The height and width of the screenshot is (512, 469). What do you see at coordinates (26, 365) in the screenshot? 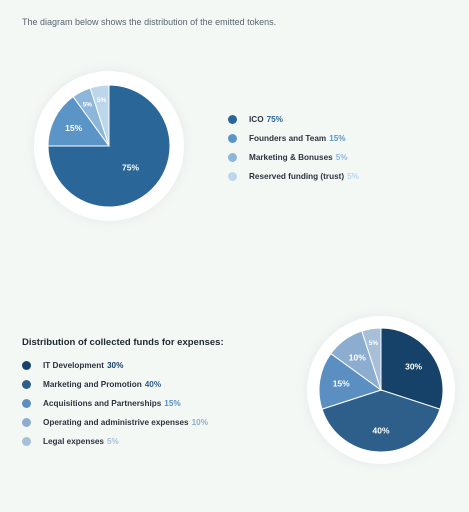
I see `legend2-dot-it-development` at bounding box center [26, 365].